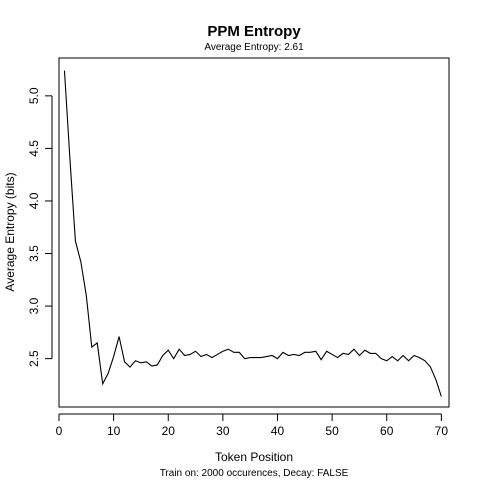 This screenshot has width=480, height=480. Describe the element at coordinates (254, 457) in the screenshot. I see `x-axis-label: Token Position` at that location.